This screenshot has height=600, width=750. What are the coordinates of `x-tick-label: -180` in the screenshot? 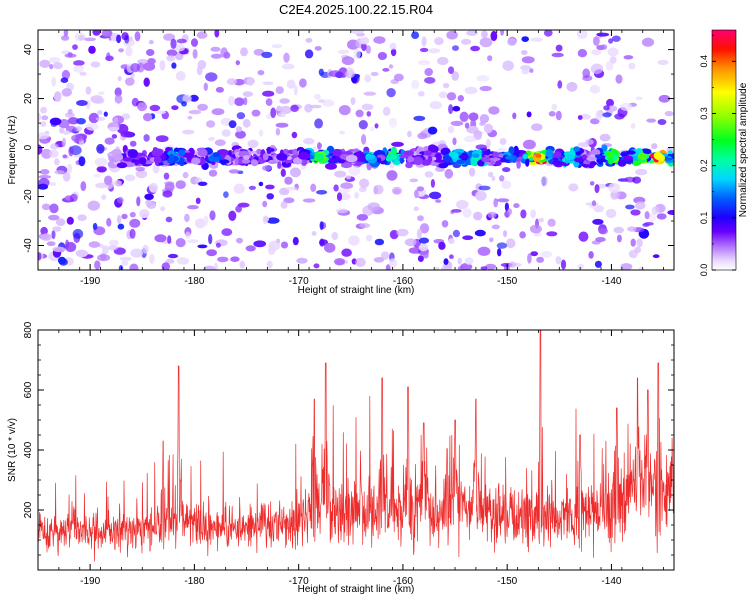 It's located at (194, 581).